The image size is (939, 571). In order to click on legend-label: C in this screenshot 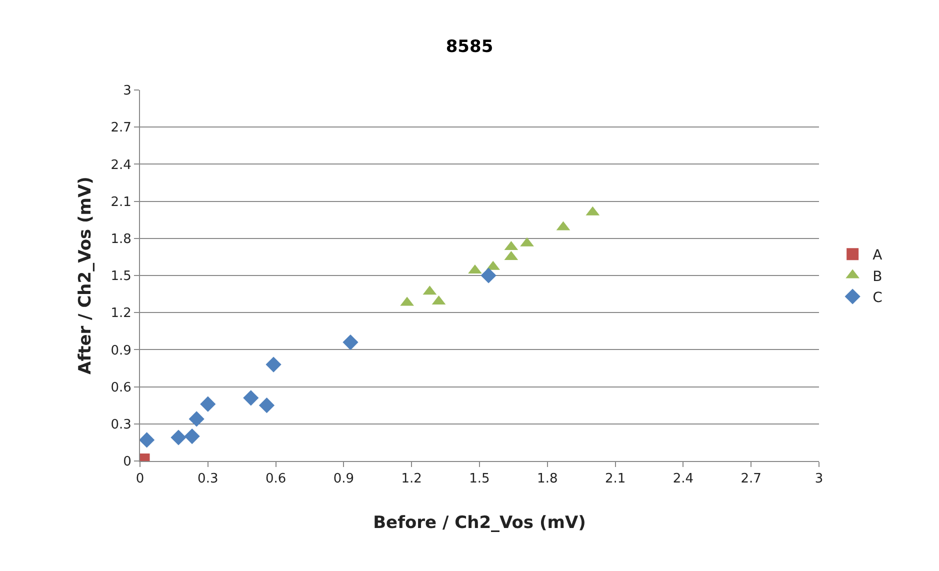, I will do `click(877, 298)`.